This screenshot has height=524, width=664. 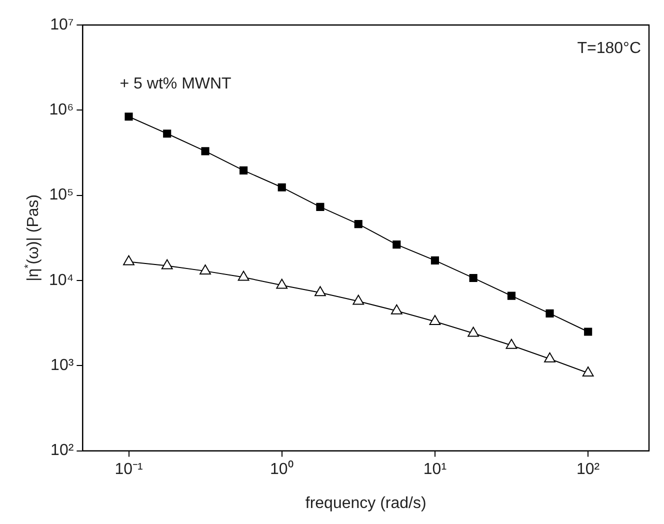 What do you see at coordinates (435, 469) in the screenshot?
I see `x-tick-label: 10¹` at bounding box center [435, 469].